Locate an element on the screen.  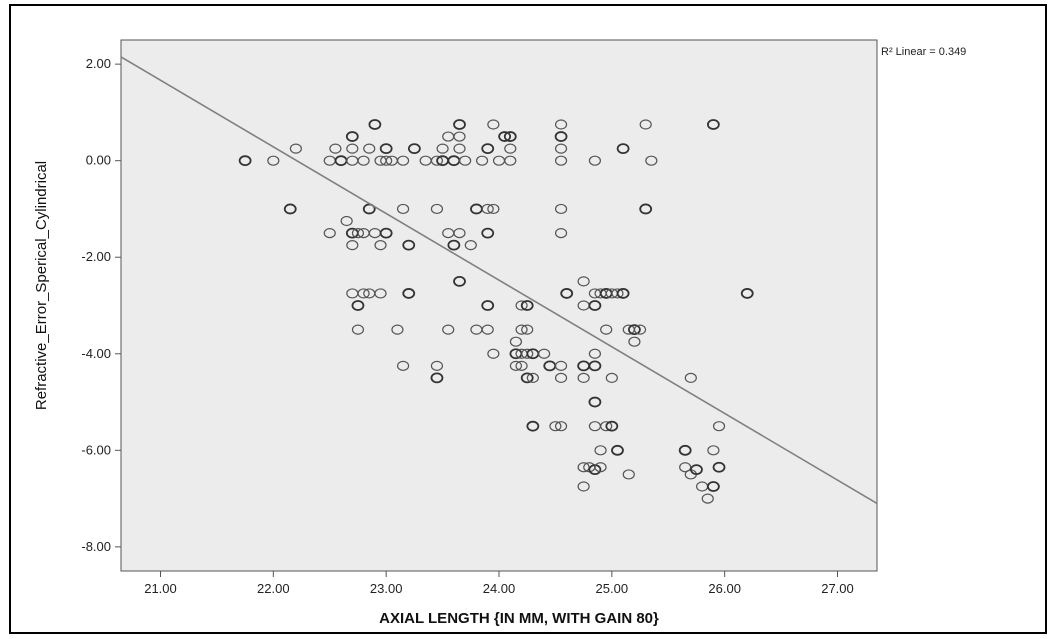
y-tick-label: 2.00 is located at coordinates (98, 63).